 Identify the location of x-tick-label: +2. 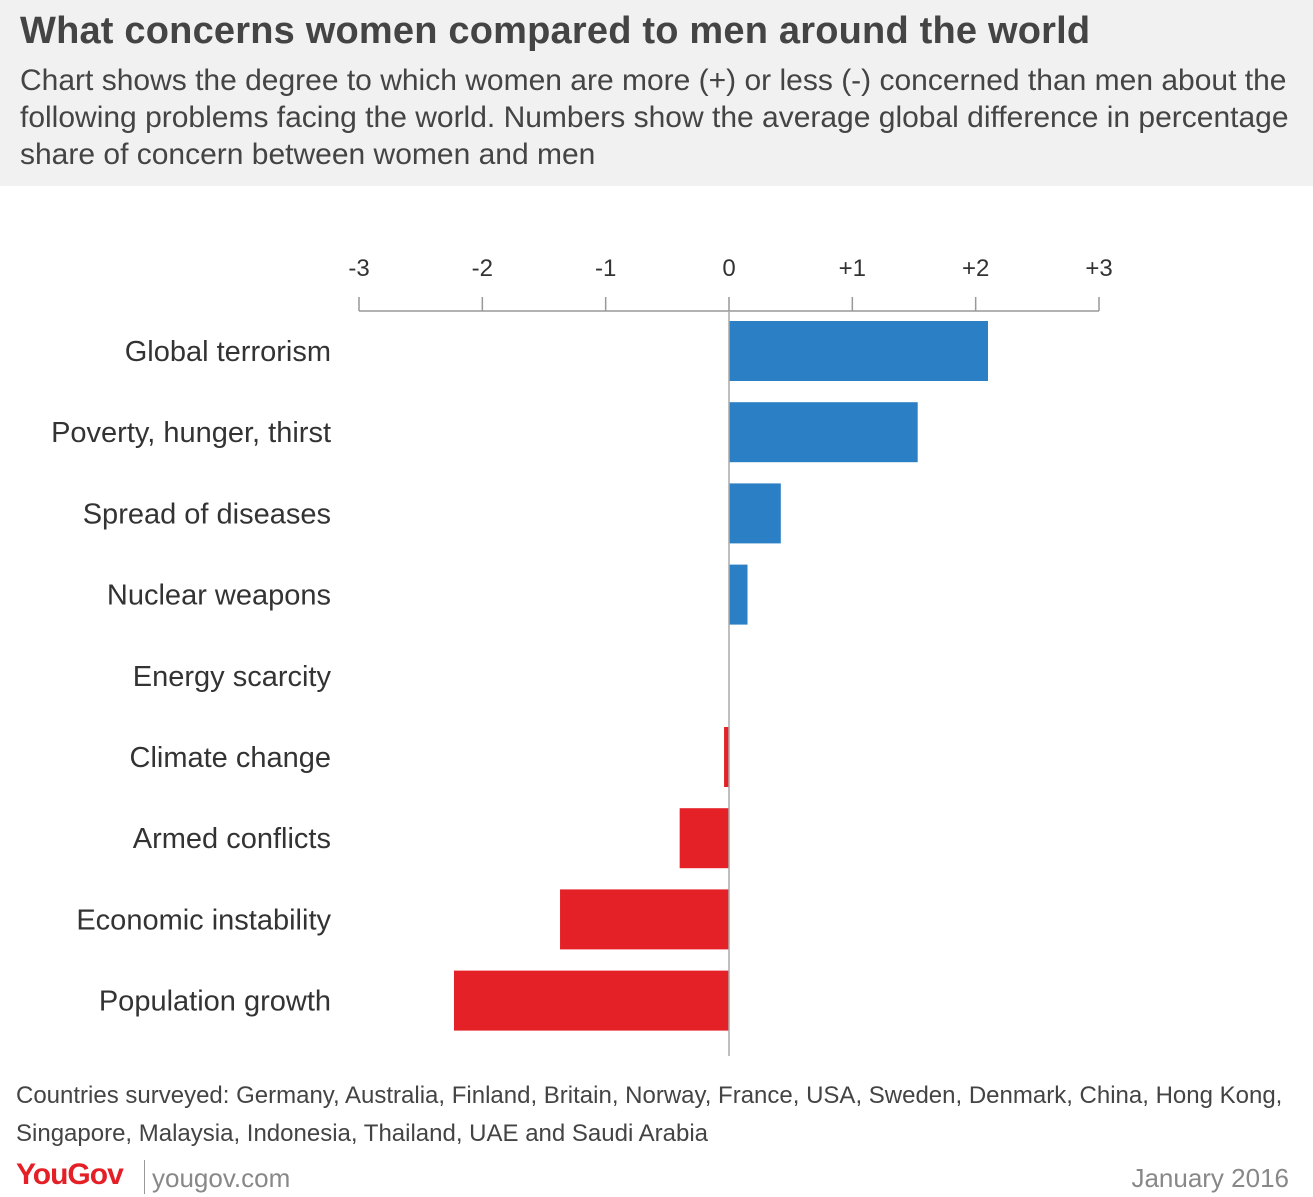
(975, 268).